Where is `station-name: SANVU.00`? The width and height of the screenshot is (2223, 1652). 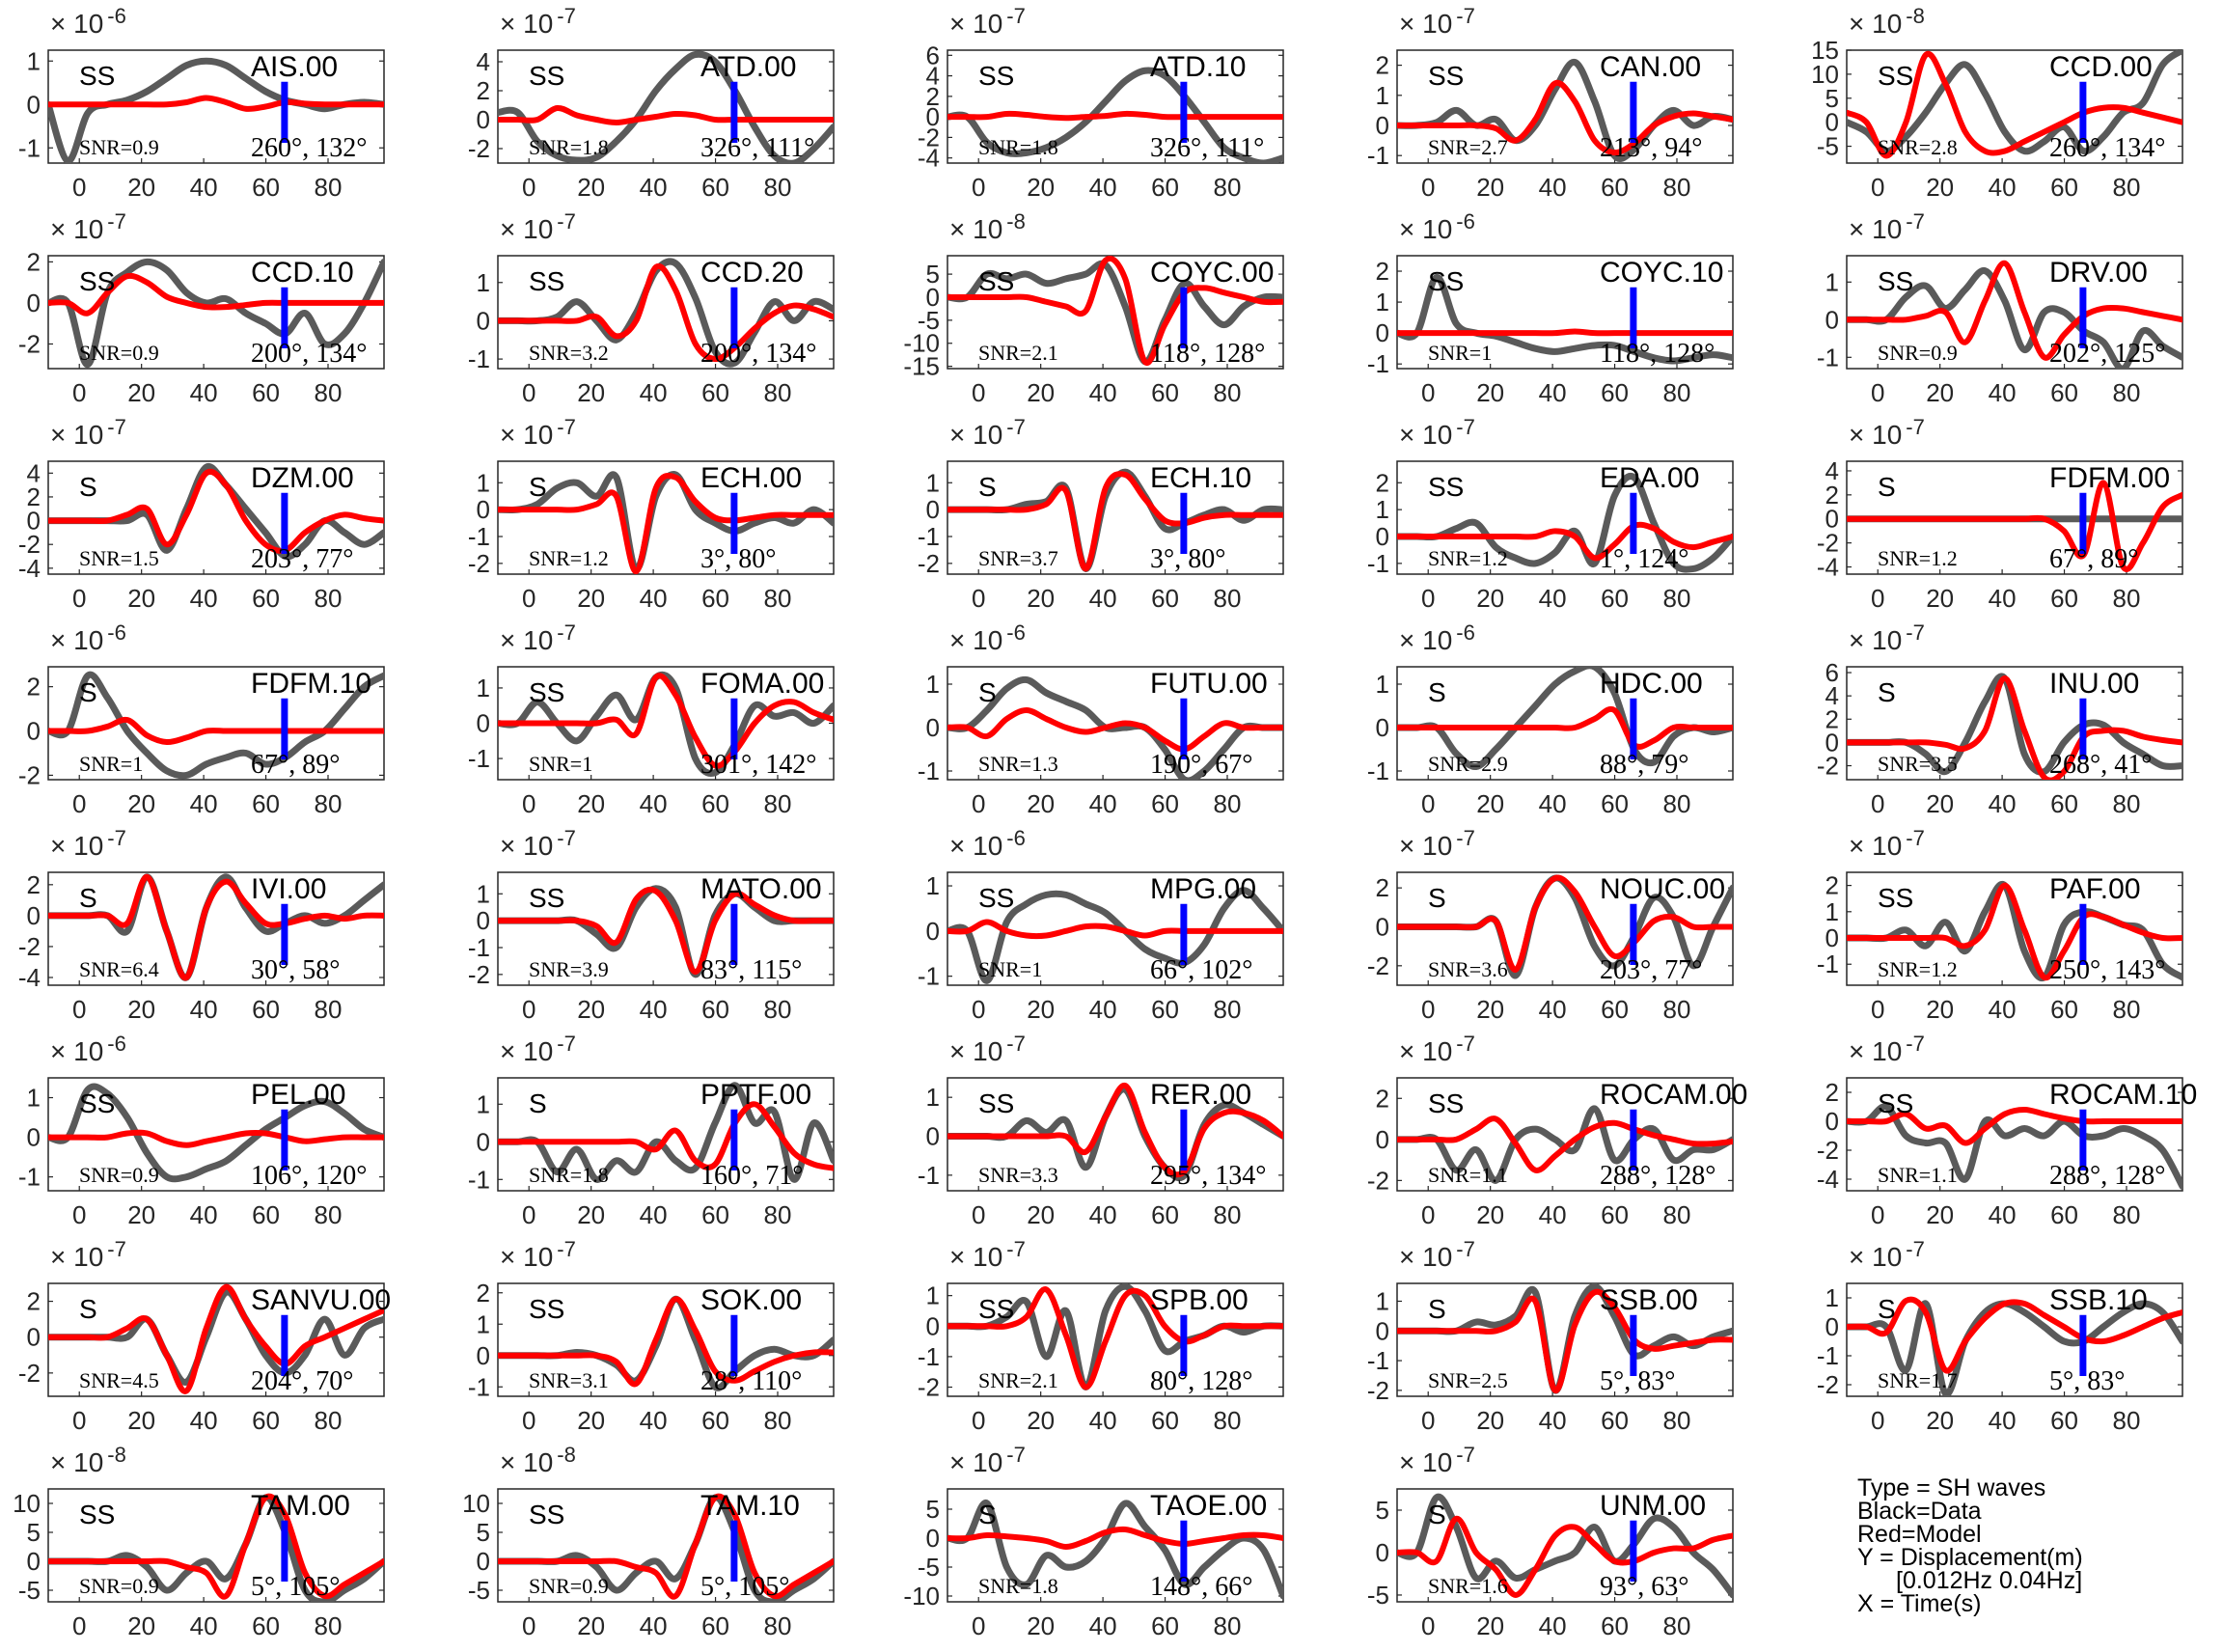
station-name: SANVU.00 is located at coordinates (321, 1300).